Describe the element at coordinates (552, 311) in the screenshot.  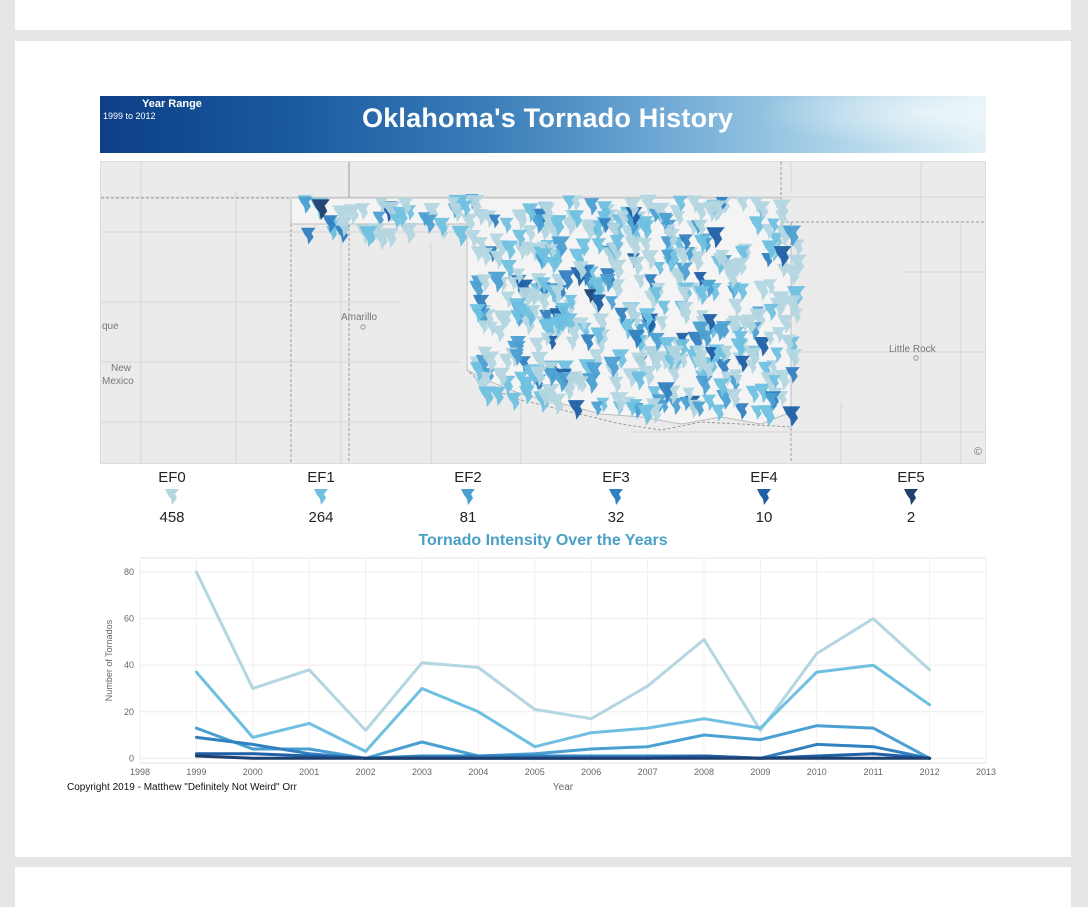
I see `tornado-points` at that location.